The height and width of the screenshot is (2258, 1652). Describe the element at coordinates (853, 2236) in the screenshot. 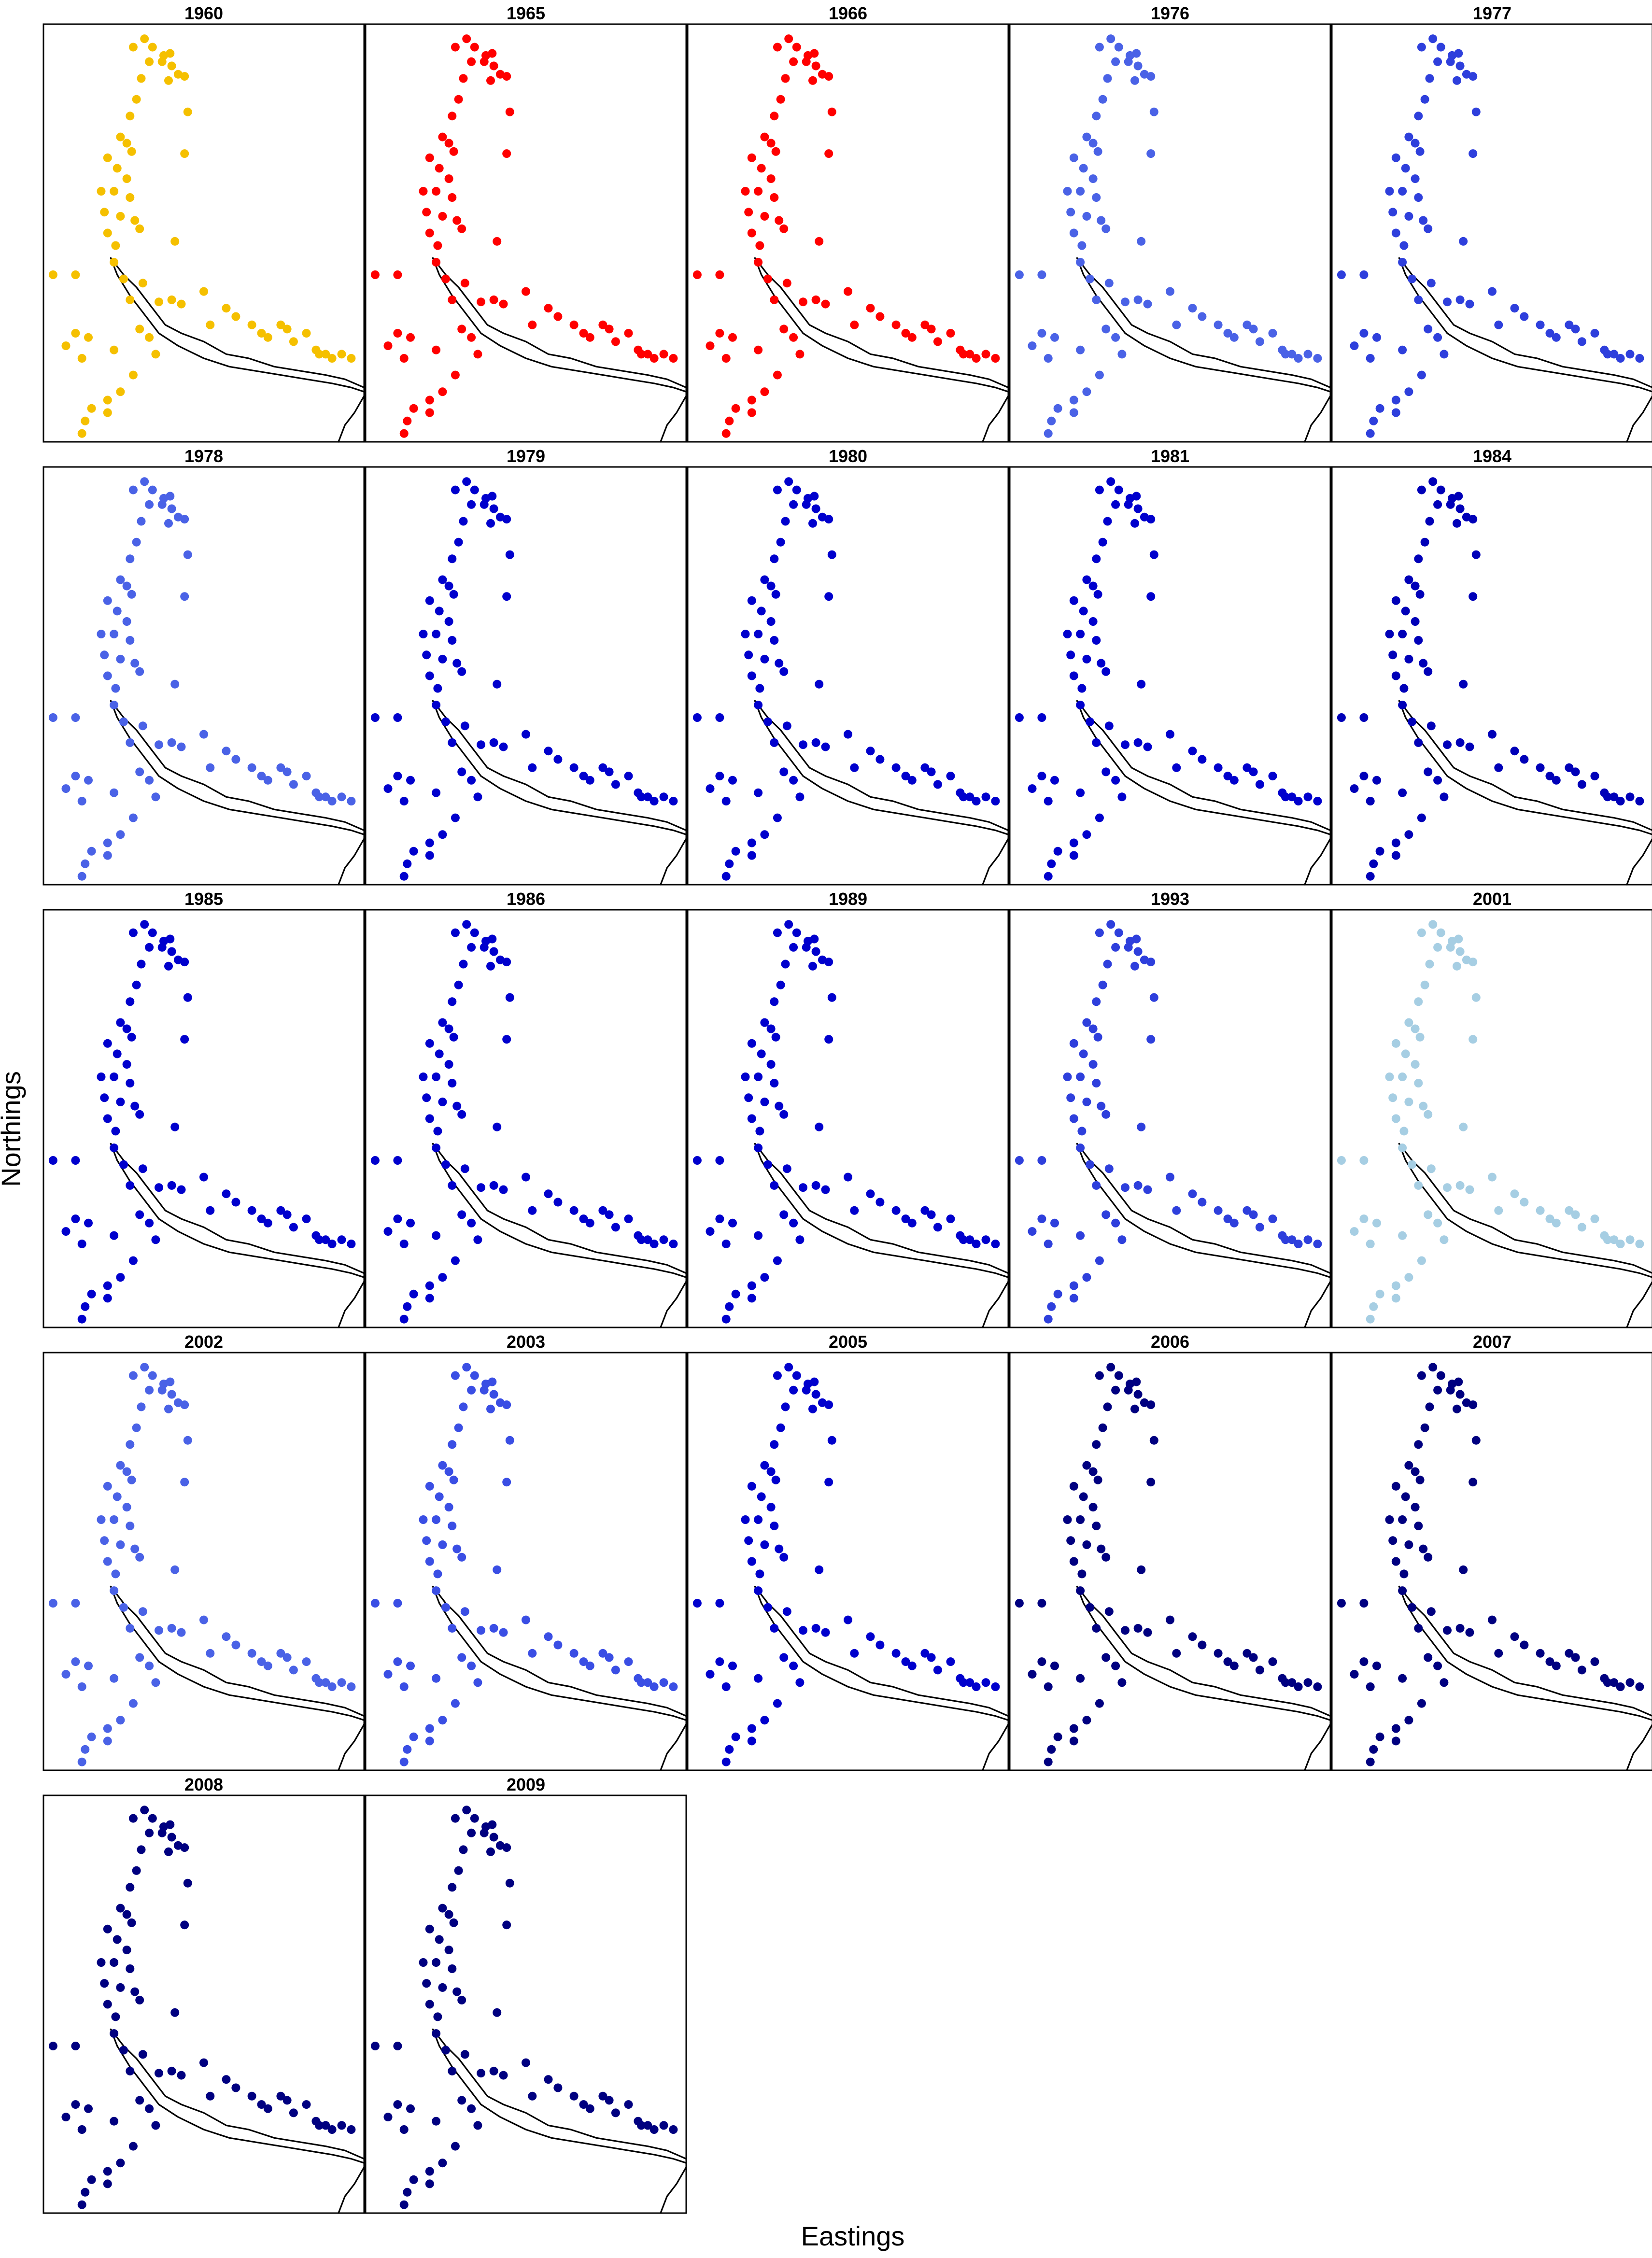

I see `x-axis-title: Eastings` at that location.